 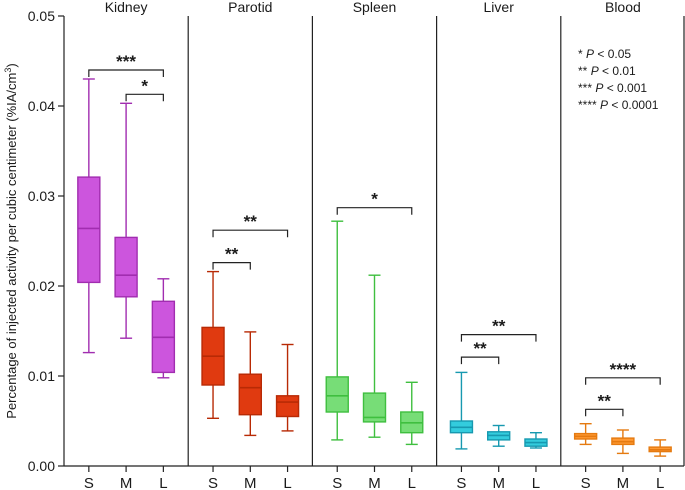 What do you see at coordinates (623, 7) in the screenshot?
I see `panel-title-blood: Blood` at bounding box center [623, 7].